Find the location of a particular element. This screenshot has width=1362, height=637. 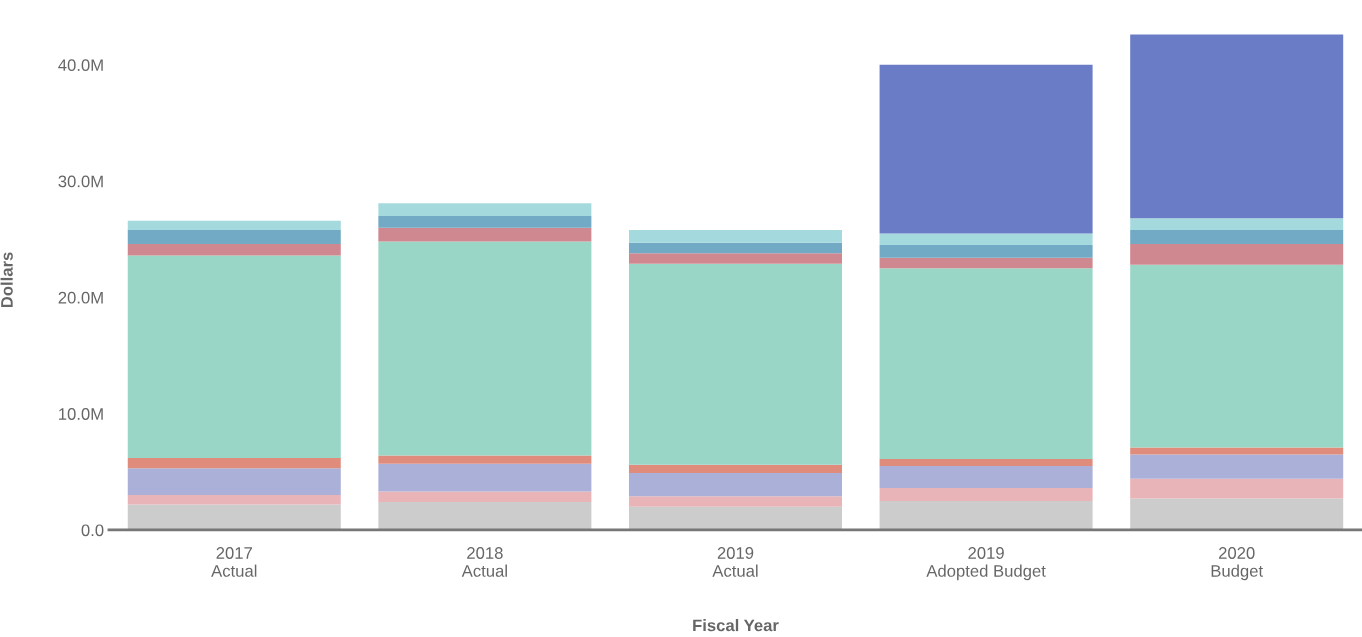

x-tick-label: 2019 Actual is located at coordinates (735, 562).